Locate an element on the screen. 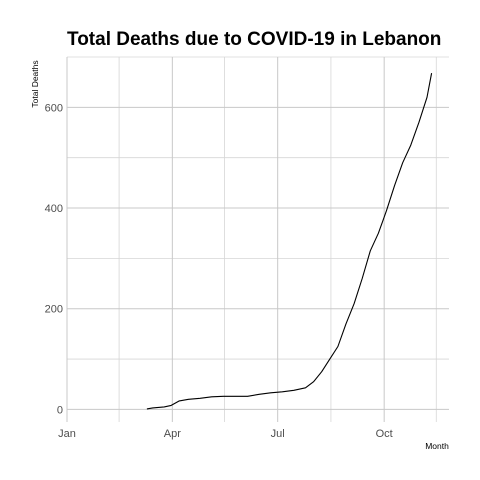  y-tick-label: 600 is located at coordinates (54, 108).